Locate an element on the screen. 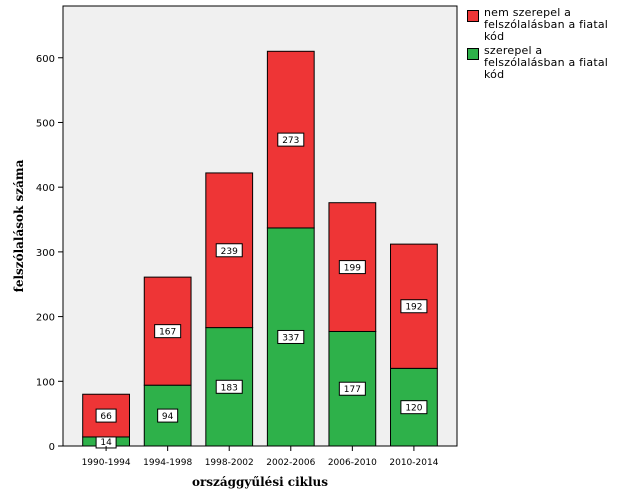 The height and width of the screenshot is (501, 626). data-label: 273 is located at coordinates (290, 141).